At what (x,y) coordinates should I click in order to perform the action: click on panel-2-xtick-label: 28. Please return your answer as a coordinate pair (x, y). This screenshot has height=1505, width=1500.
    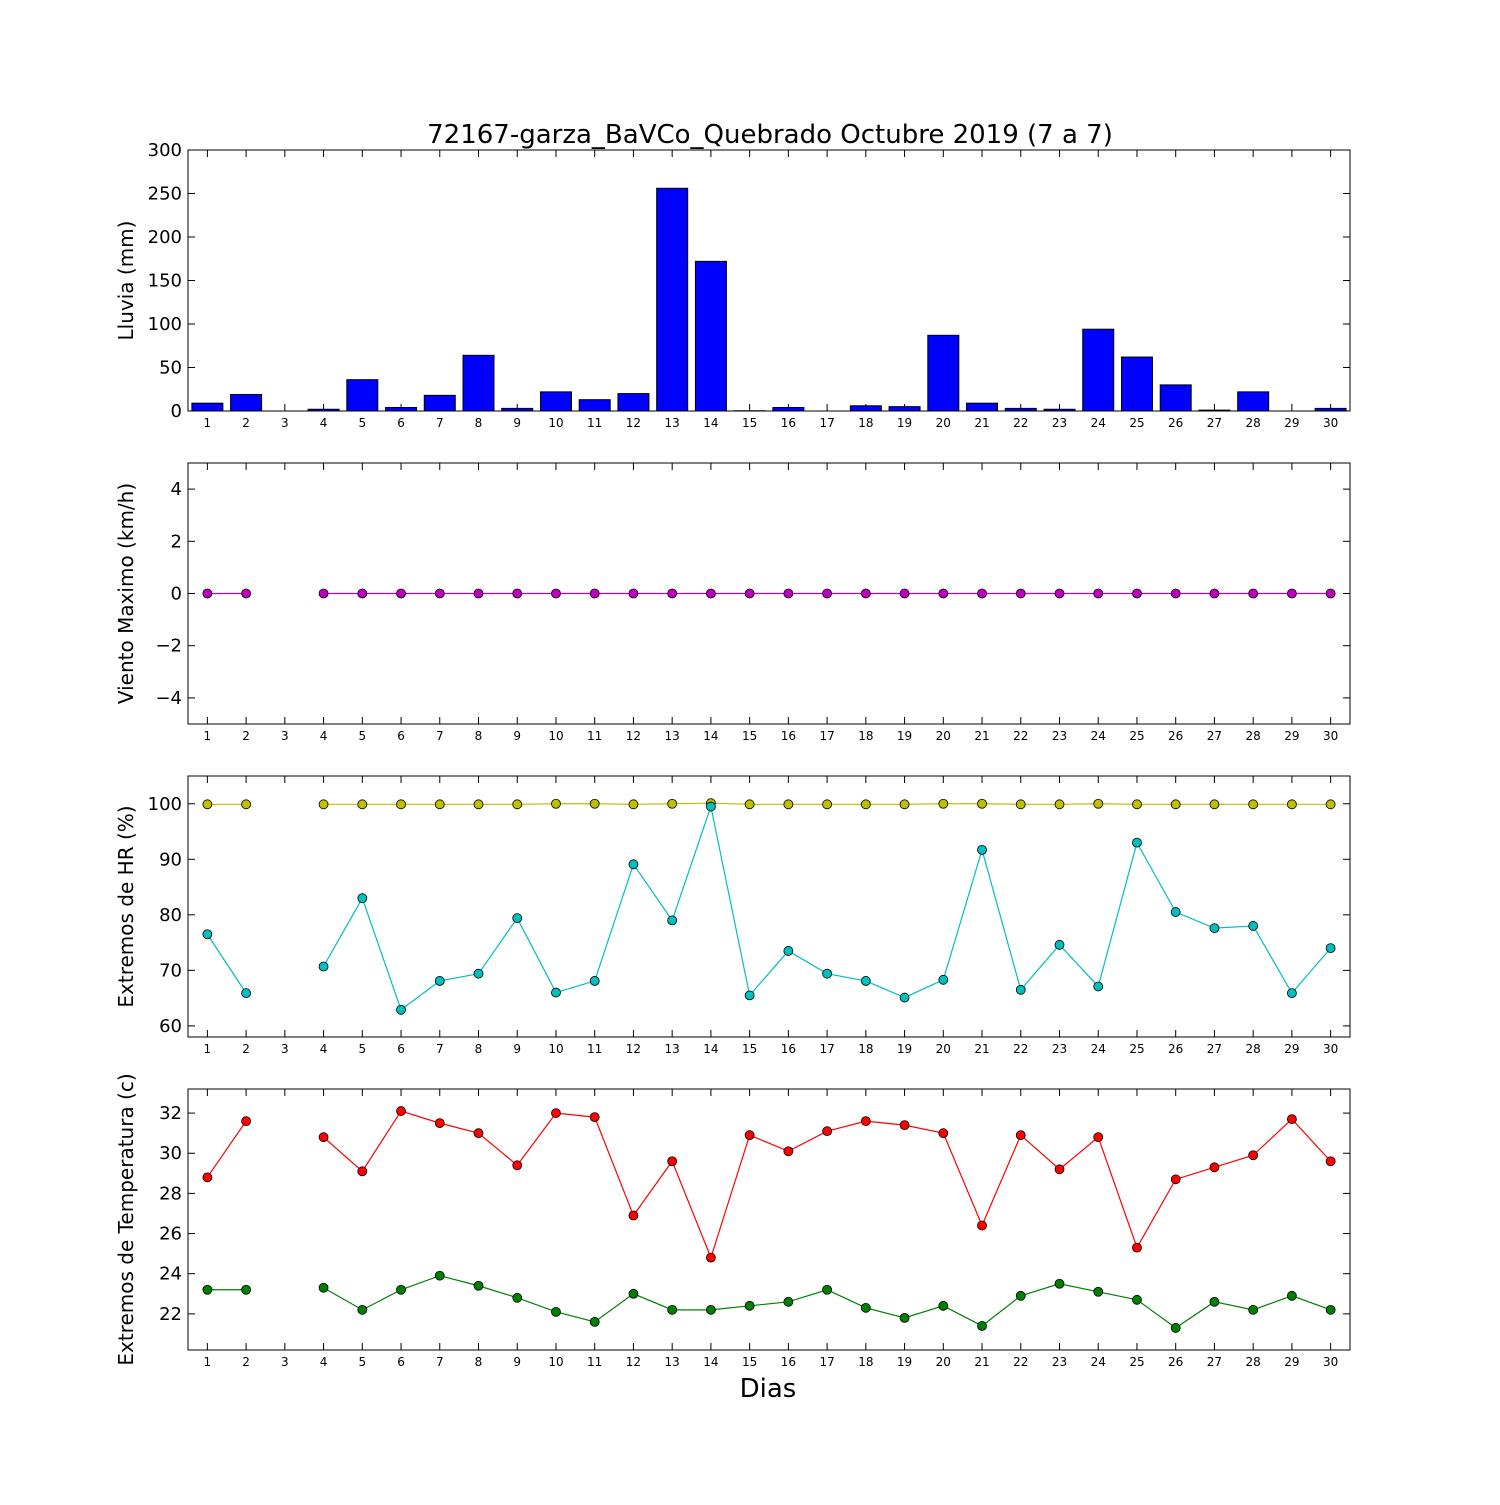
    Looking at the image, I should click on (1253, 736).